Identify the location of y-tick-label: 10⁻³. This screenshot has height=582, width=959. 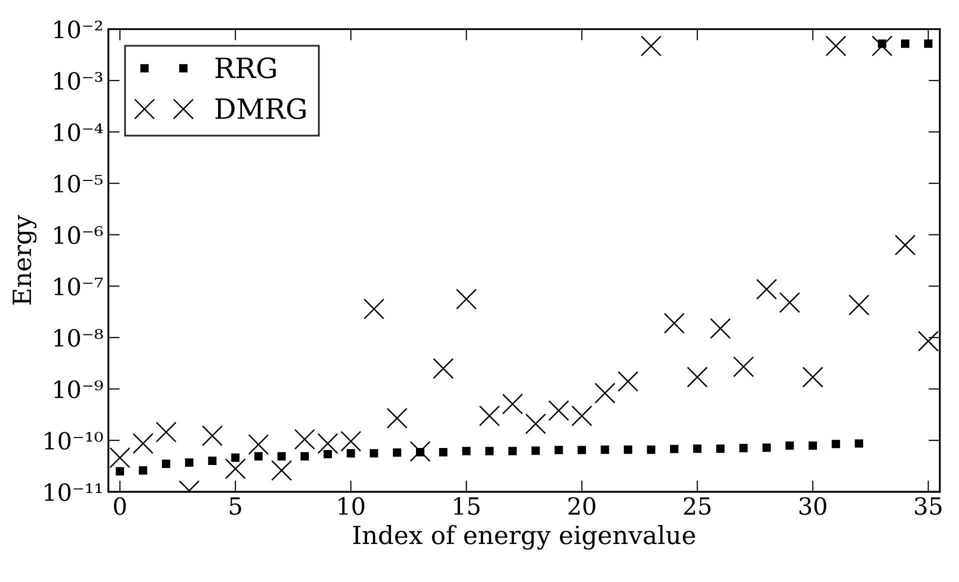
(78, 81).